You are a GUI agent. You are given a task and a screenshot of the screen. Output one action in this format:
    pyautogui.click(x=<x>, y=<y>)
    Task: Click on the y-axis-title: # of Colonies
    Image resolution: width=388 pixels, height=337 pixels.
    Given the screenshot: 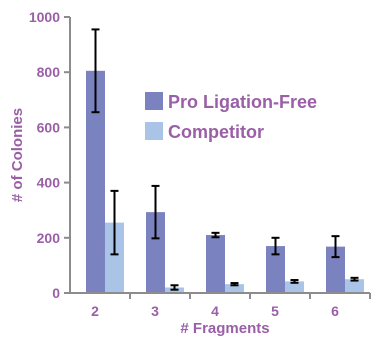 What is the action you would take?
    pyautogui.click(x=17, y=155)
    